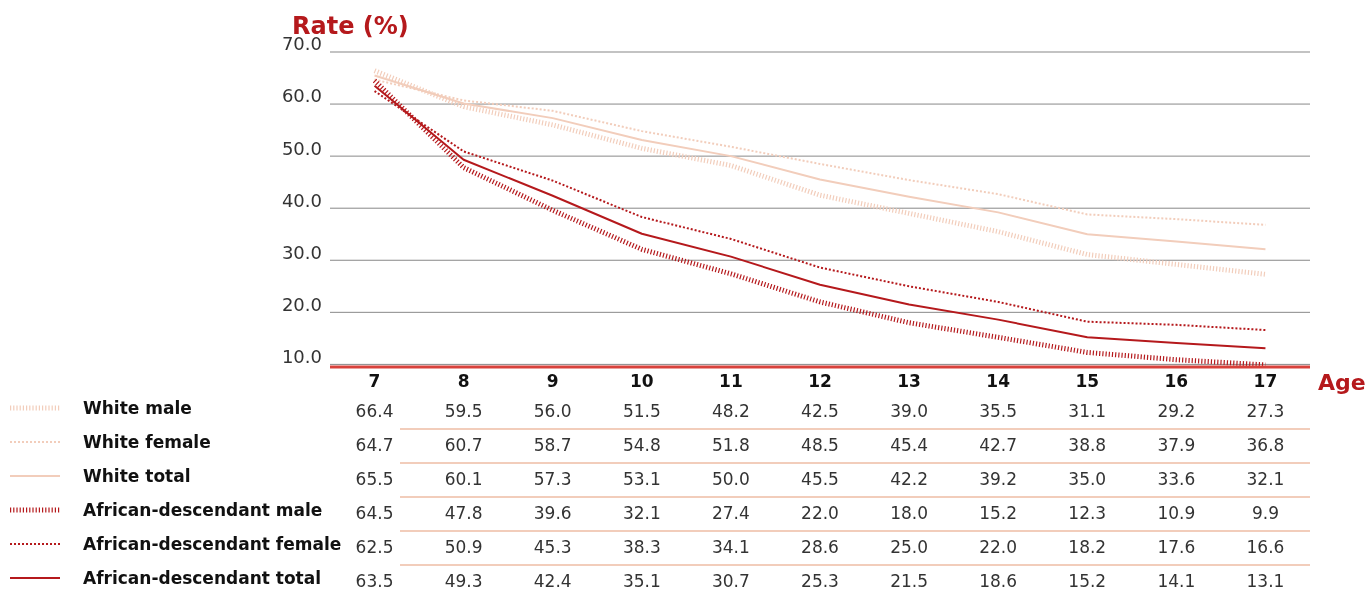 This screenshot has width=1371, height=605. Describe the element at coordinates (463, 513) in the screenshot. I see `data-label: 47.8` at that location.